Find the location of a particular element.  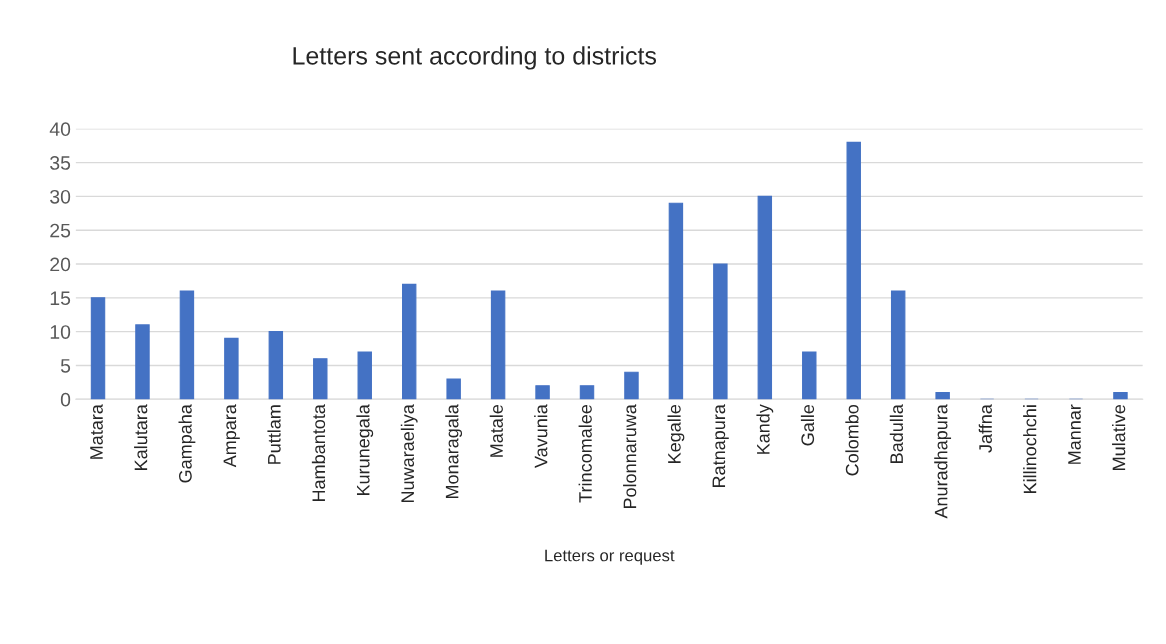

x-tick-label: Badulla is located at coordinates (896, 433).